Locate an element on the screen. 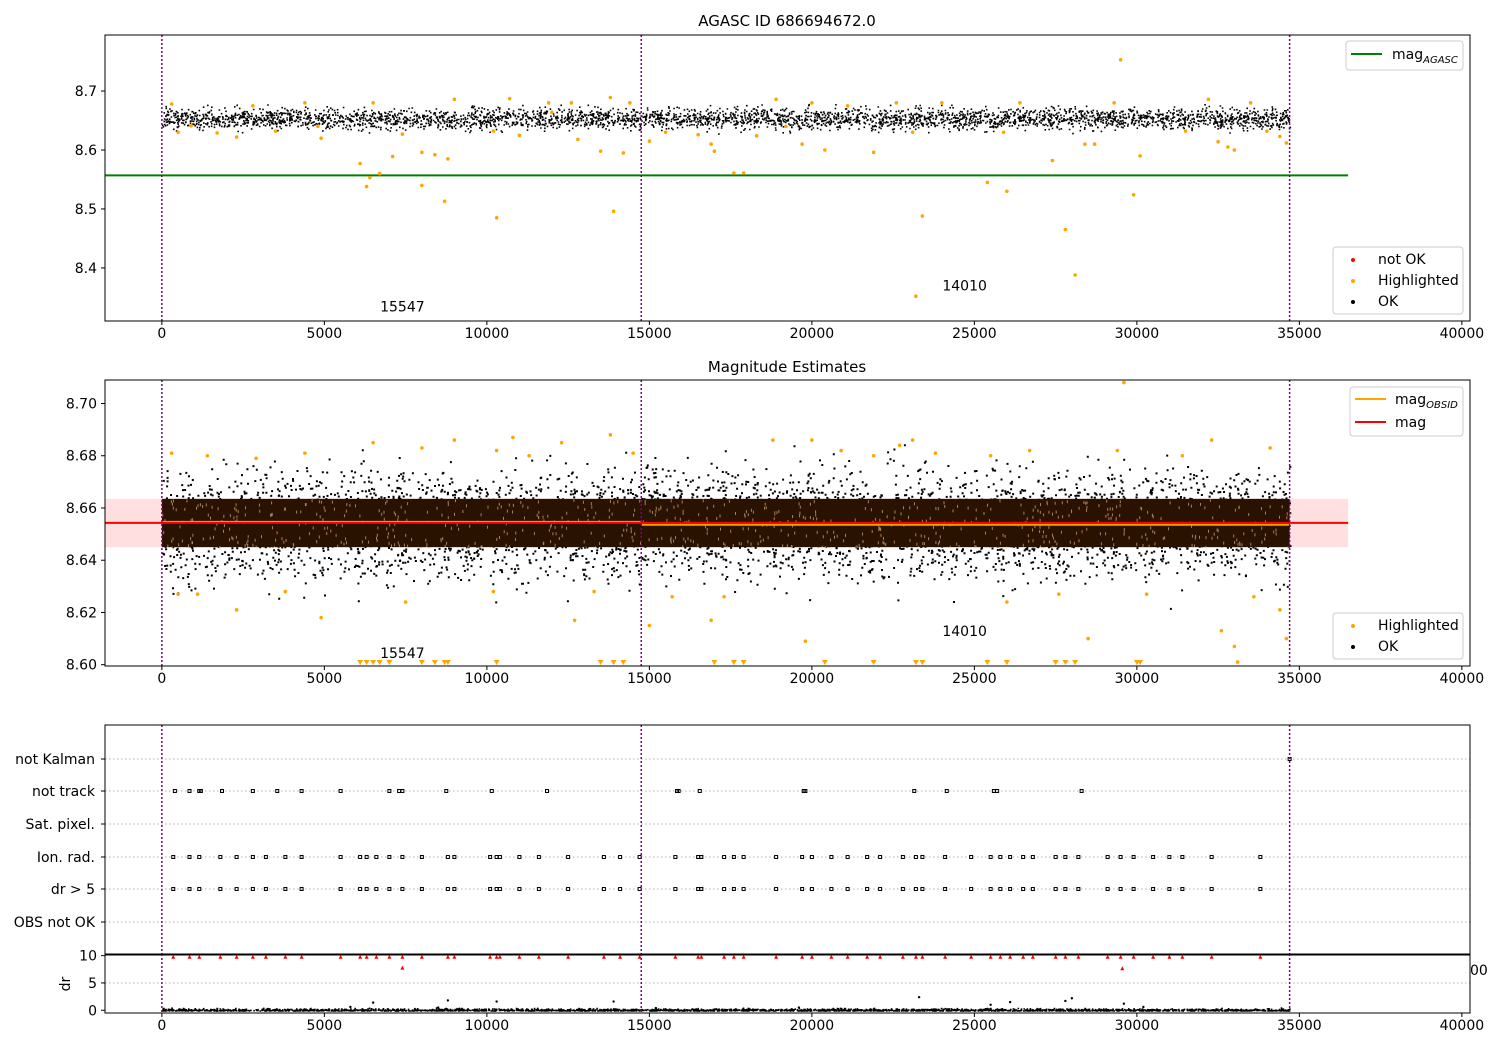 The image size is (1500, 1050). panel-4-xtick-label: 10000 is located at coordinates (487, 1026).